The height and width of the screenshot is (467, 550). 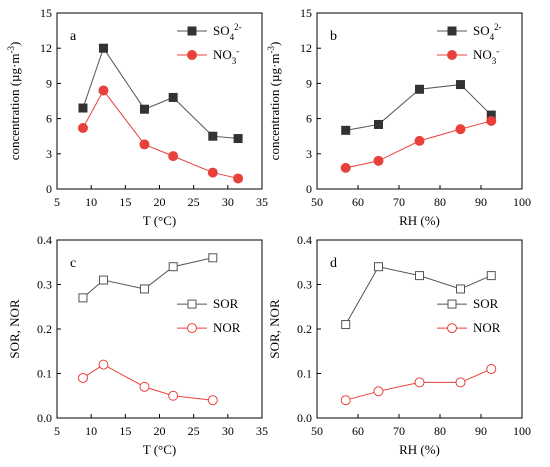 What do you see at coordinates (46, 13) in the screenshot?
I see `y-tick-label: 15` at bounding box center [46, 13].